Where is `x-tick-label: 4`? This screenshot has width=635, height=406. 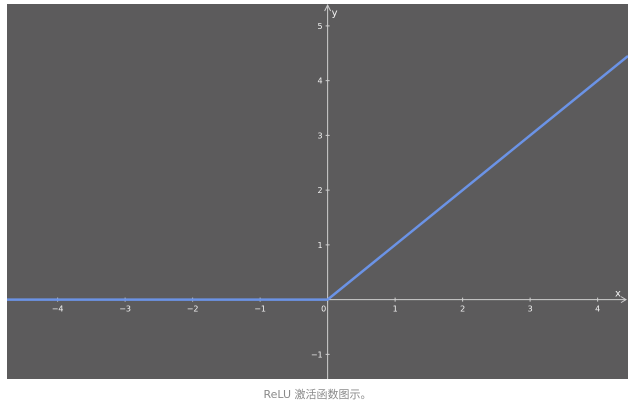 x-tick-label: 4 is located at coordinates (597, 309).